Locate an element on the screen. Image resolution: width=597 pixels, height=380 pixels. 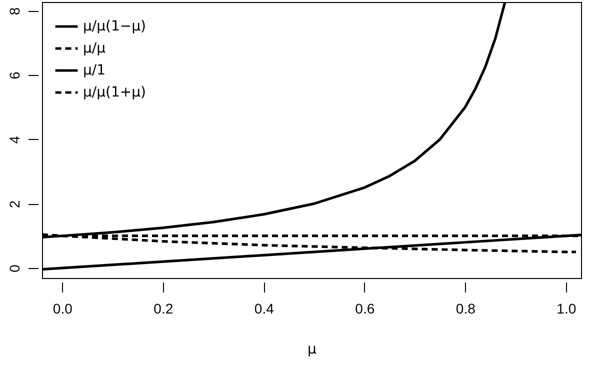
x-tick-label: 0.2 is located at coordinates (164, 308).